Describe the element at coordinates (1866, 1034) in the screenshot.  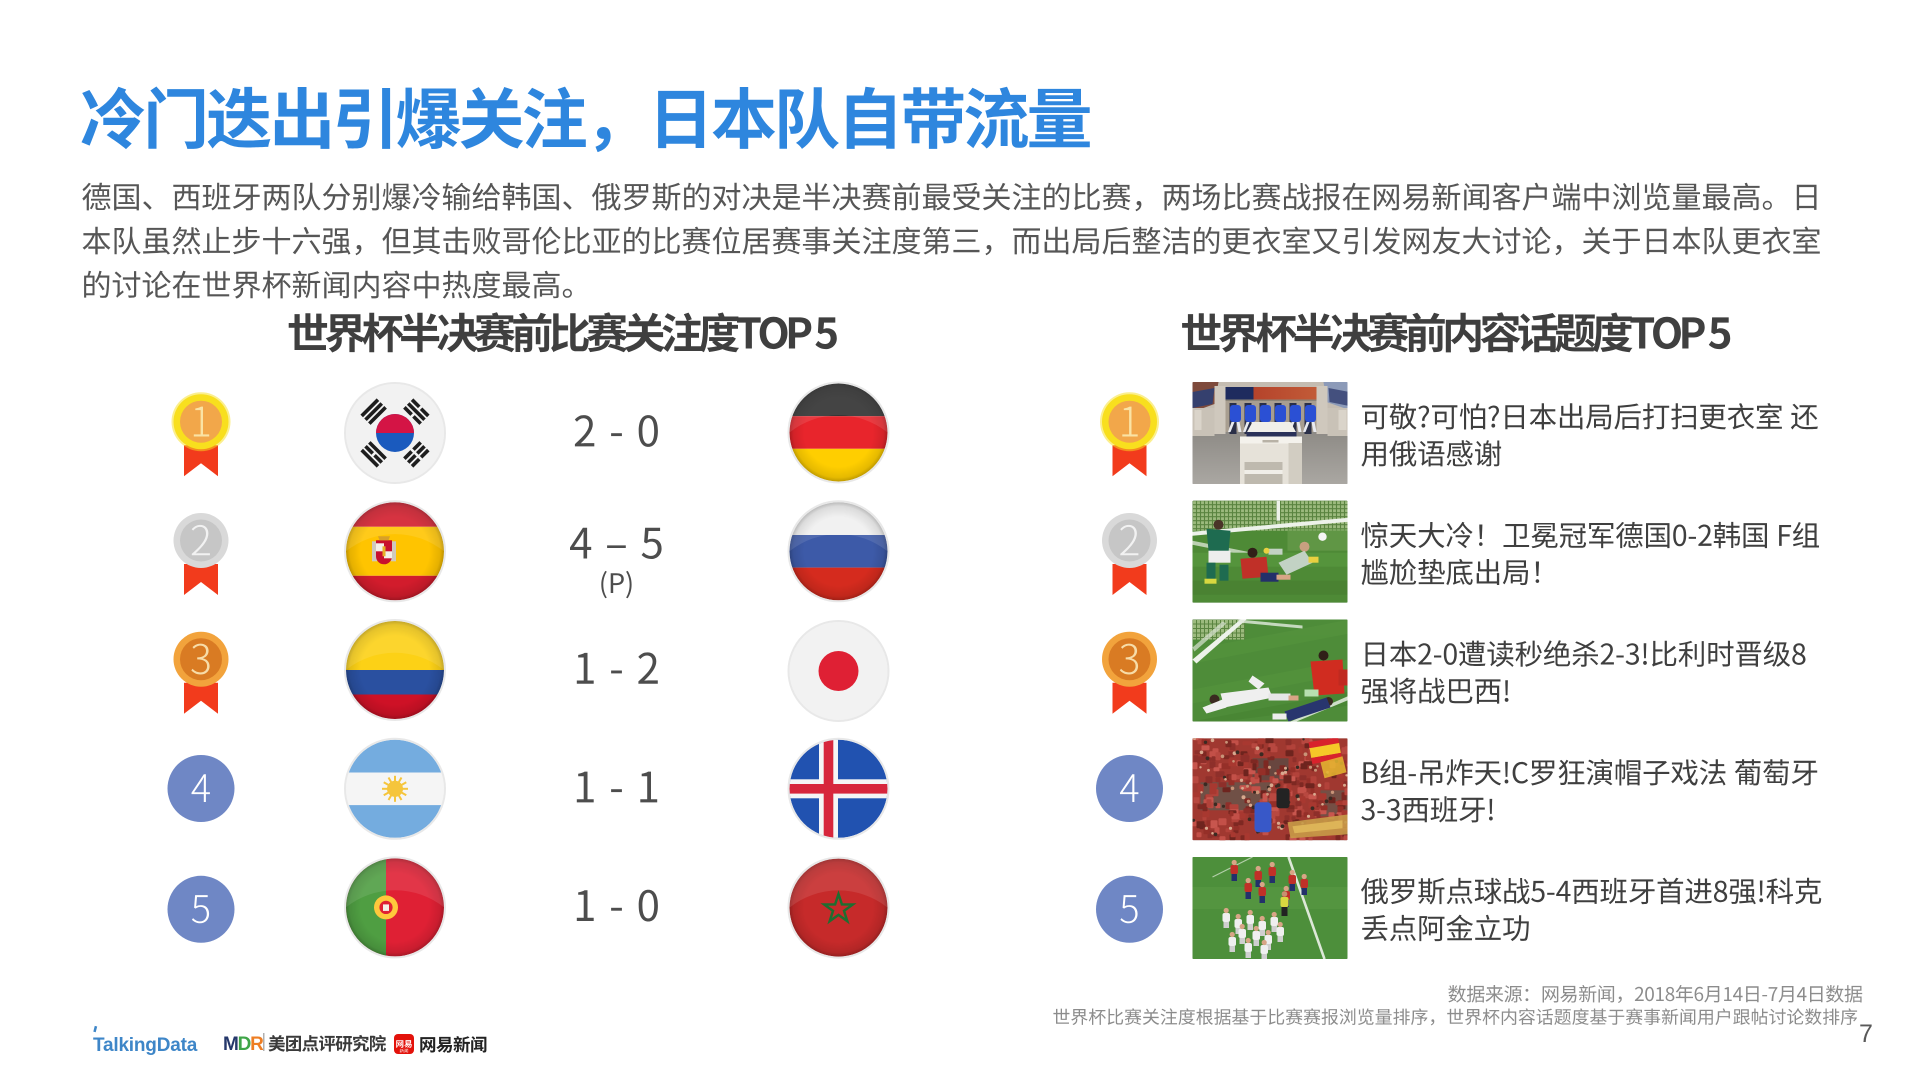
I see `svg-text: 7` at that location.